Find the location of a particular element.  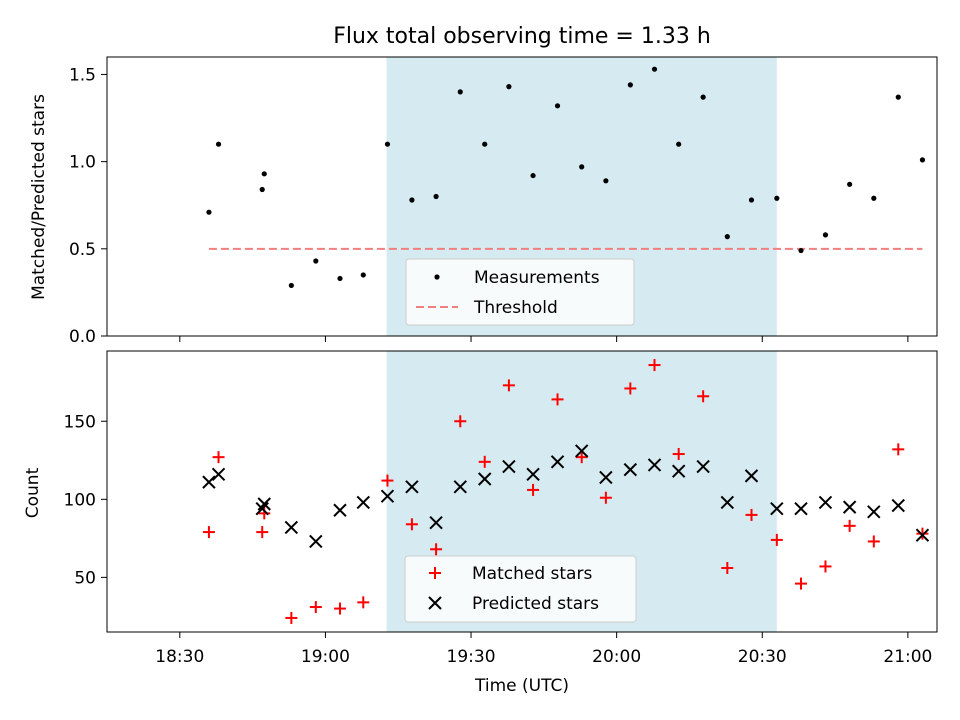

top-ytick-label: 0.0 is located at coordinates (82, 337).